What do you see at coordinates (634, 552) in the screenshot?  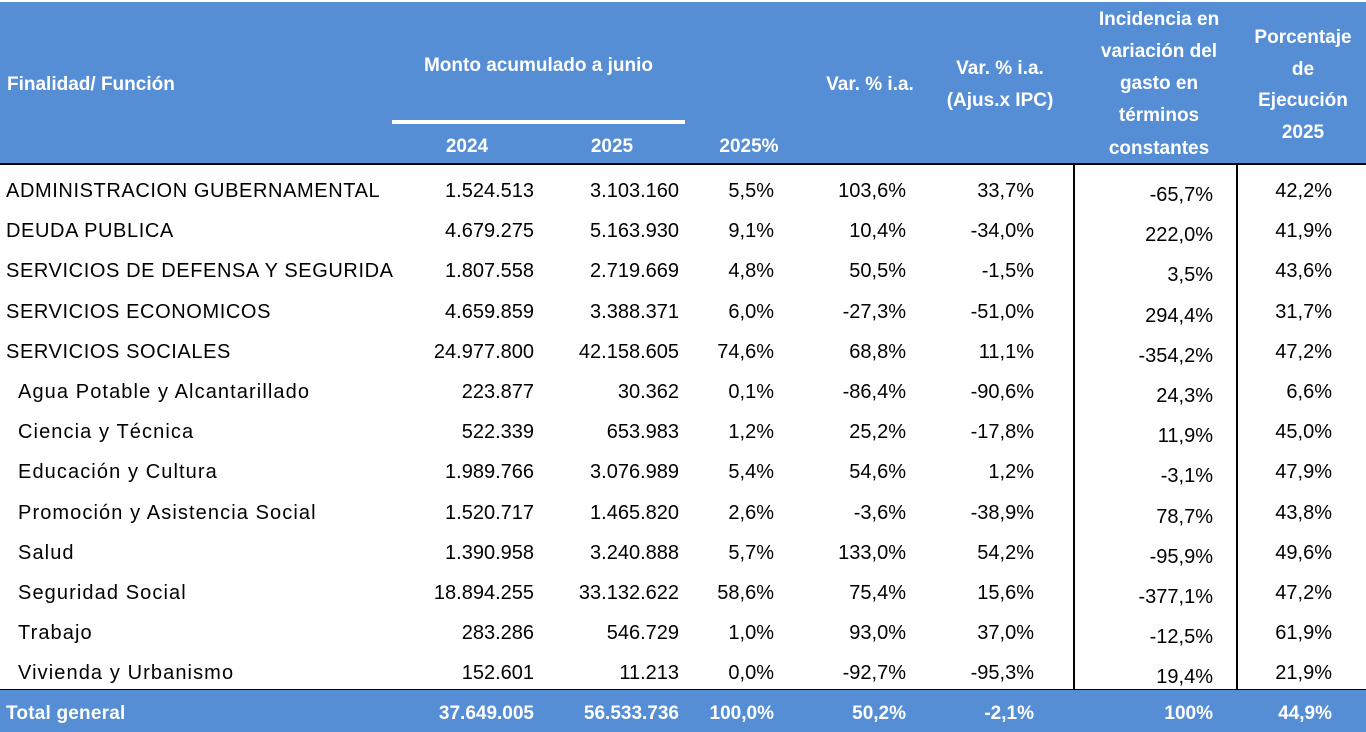 I see `row-2025: 3.240.888` at bounding box center [634, 552].